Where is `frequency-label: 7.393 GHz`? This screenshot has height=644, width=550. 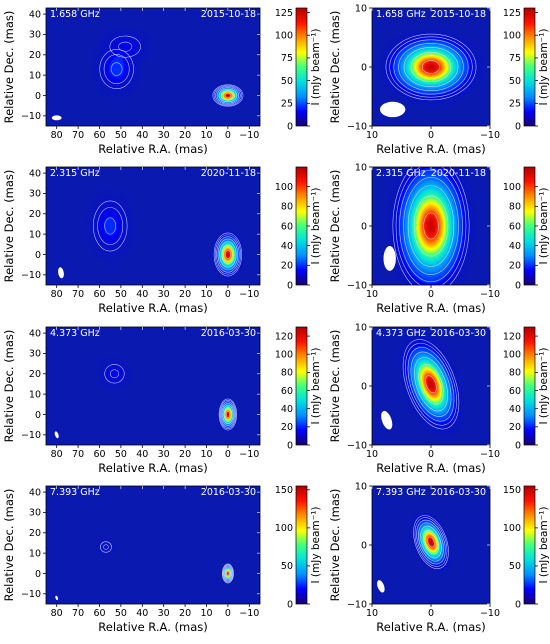 frequency-label: 7.393 GHz is located at coordinates (75, 492).